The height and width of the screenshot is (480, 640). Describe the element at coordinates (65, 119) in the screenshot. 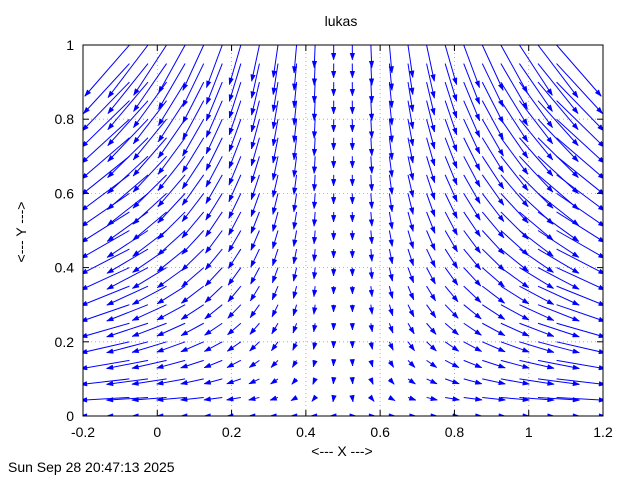

I see `y-tick-label-4: 0.8` at that location.